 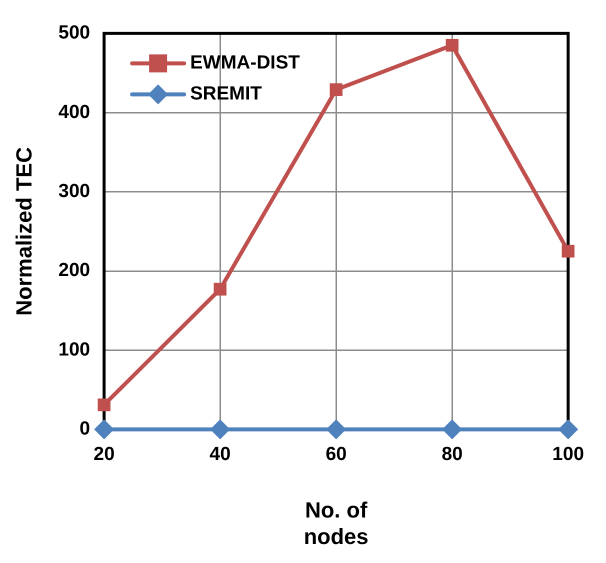 What do you see at coordinates (336, 523) in the screenshot?
I see `x-axis-title: No. of nodes` at bounding box center [336, 523].